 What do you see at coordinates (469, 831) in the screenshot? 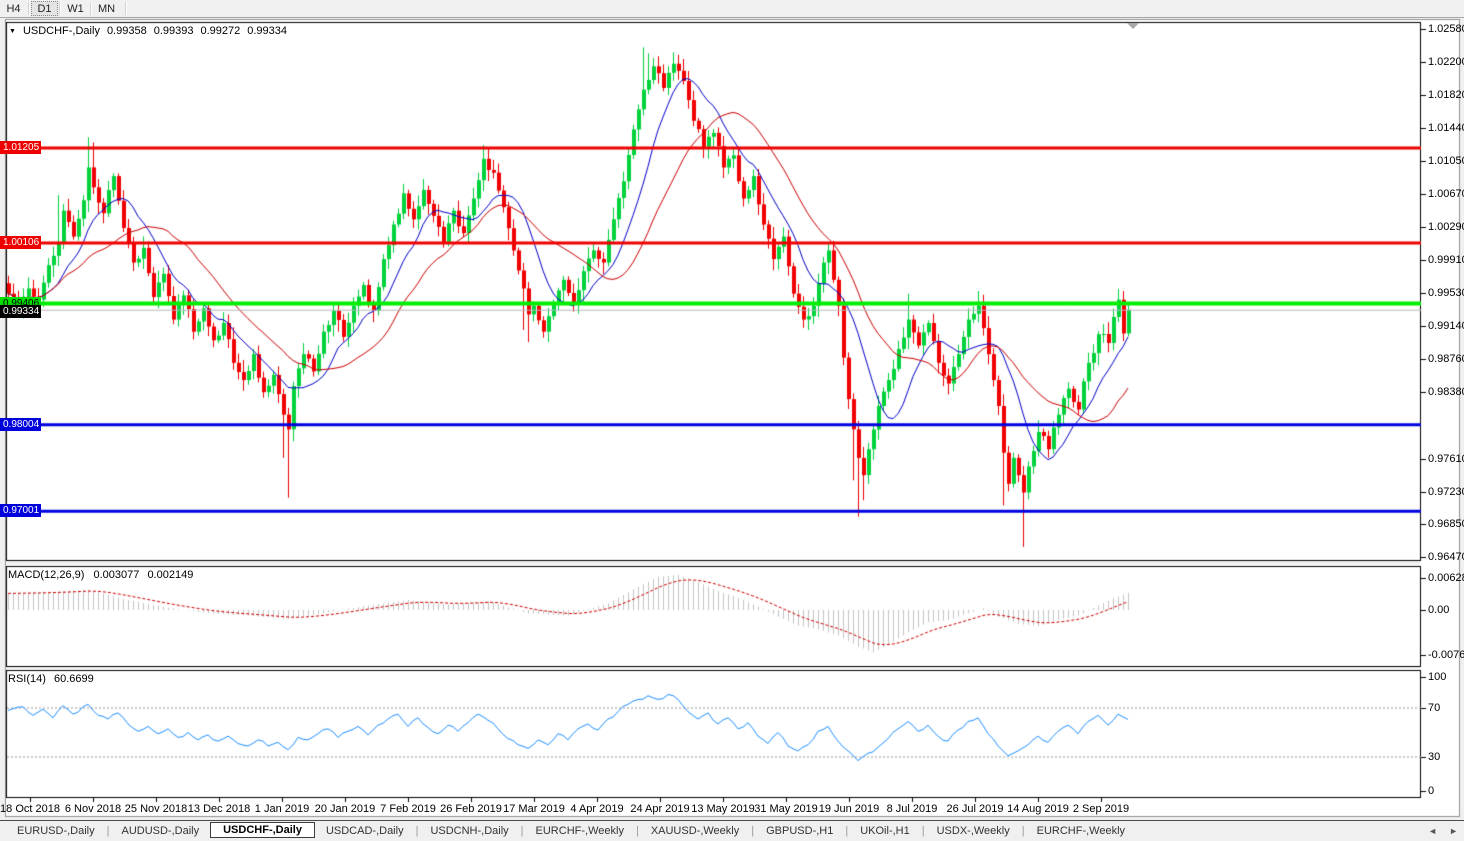
I see `symbol-tab-4: USDCNH-,Daily` at bounding box center [469, 831].